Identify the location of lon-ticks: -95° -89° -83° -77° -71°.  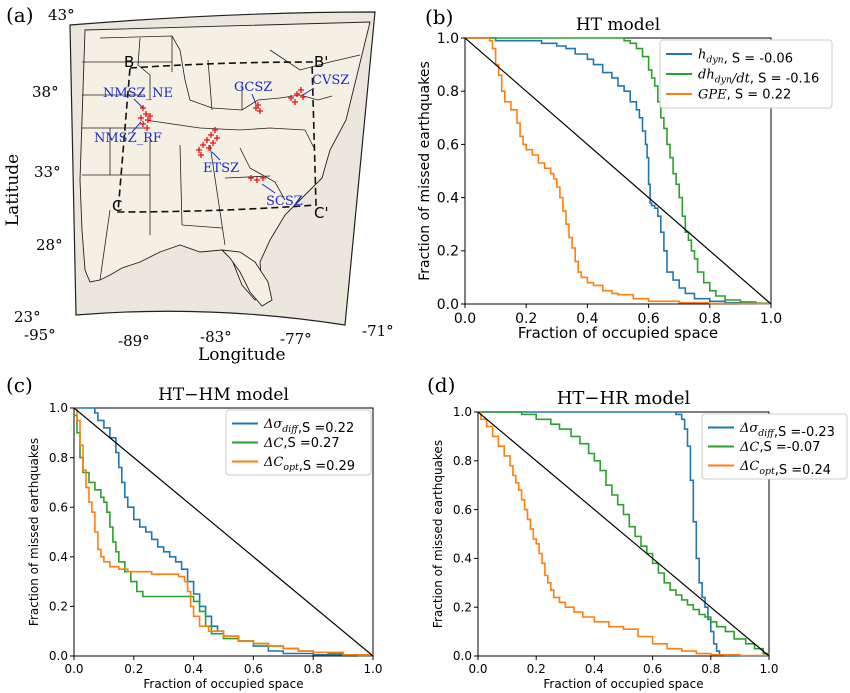
(209, 336).